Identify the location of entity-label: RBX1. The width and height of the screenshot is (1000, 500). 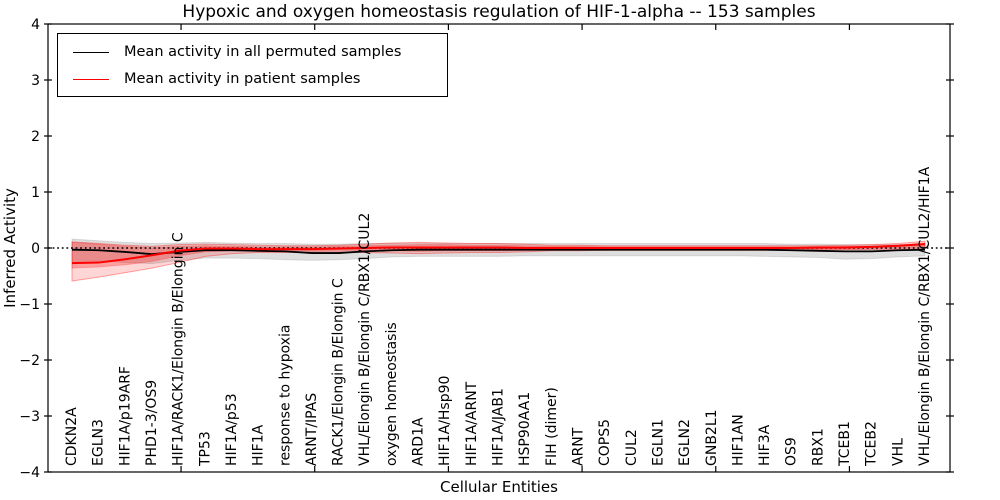
(818, 447).